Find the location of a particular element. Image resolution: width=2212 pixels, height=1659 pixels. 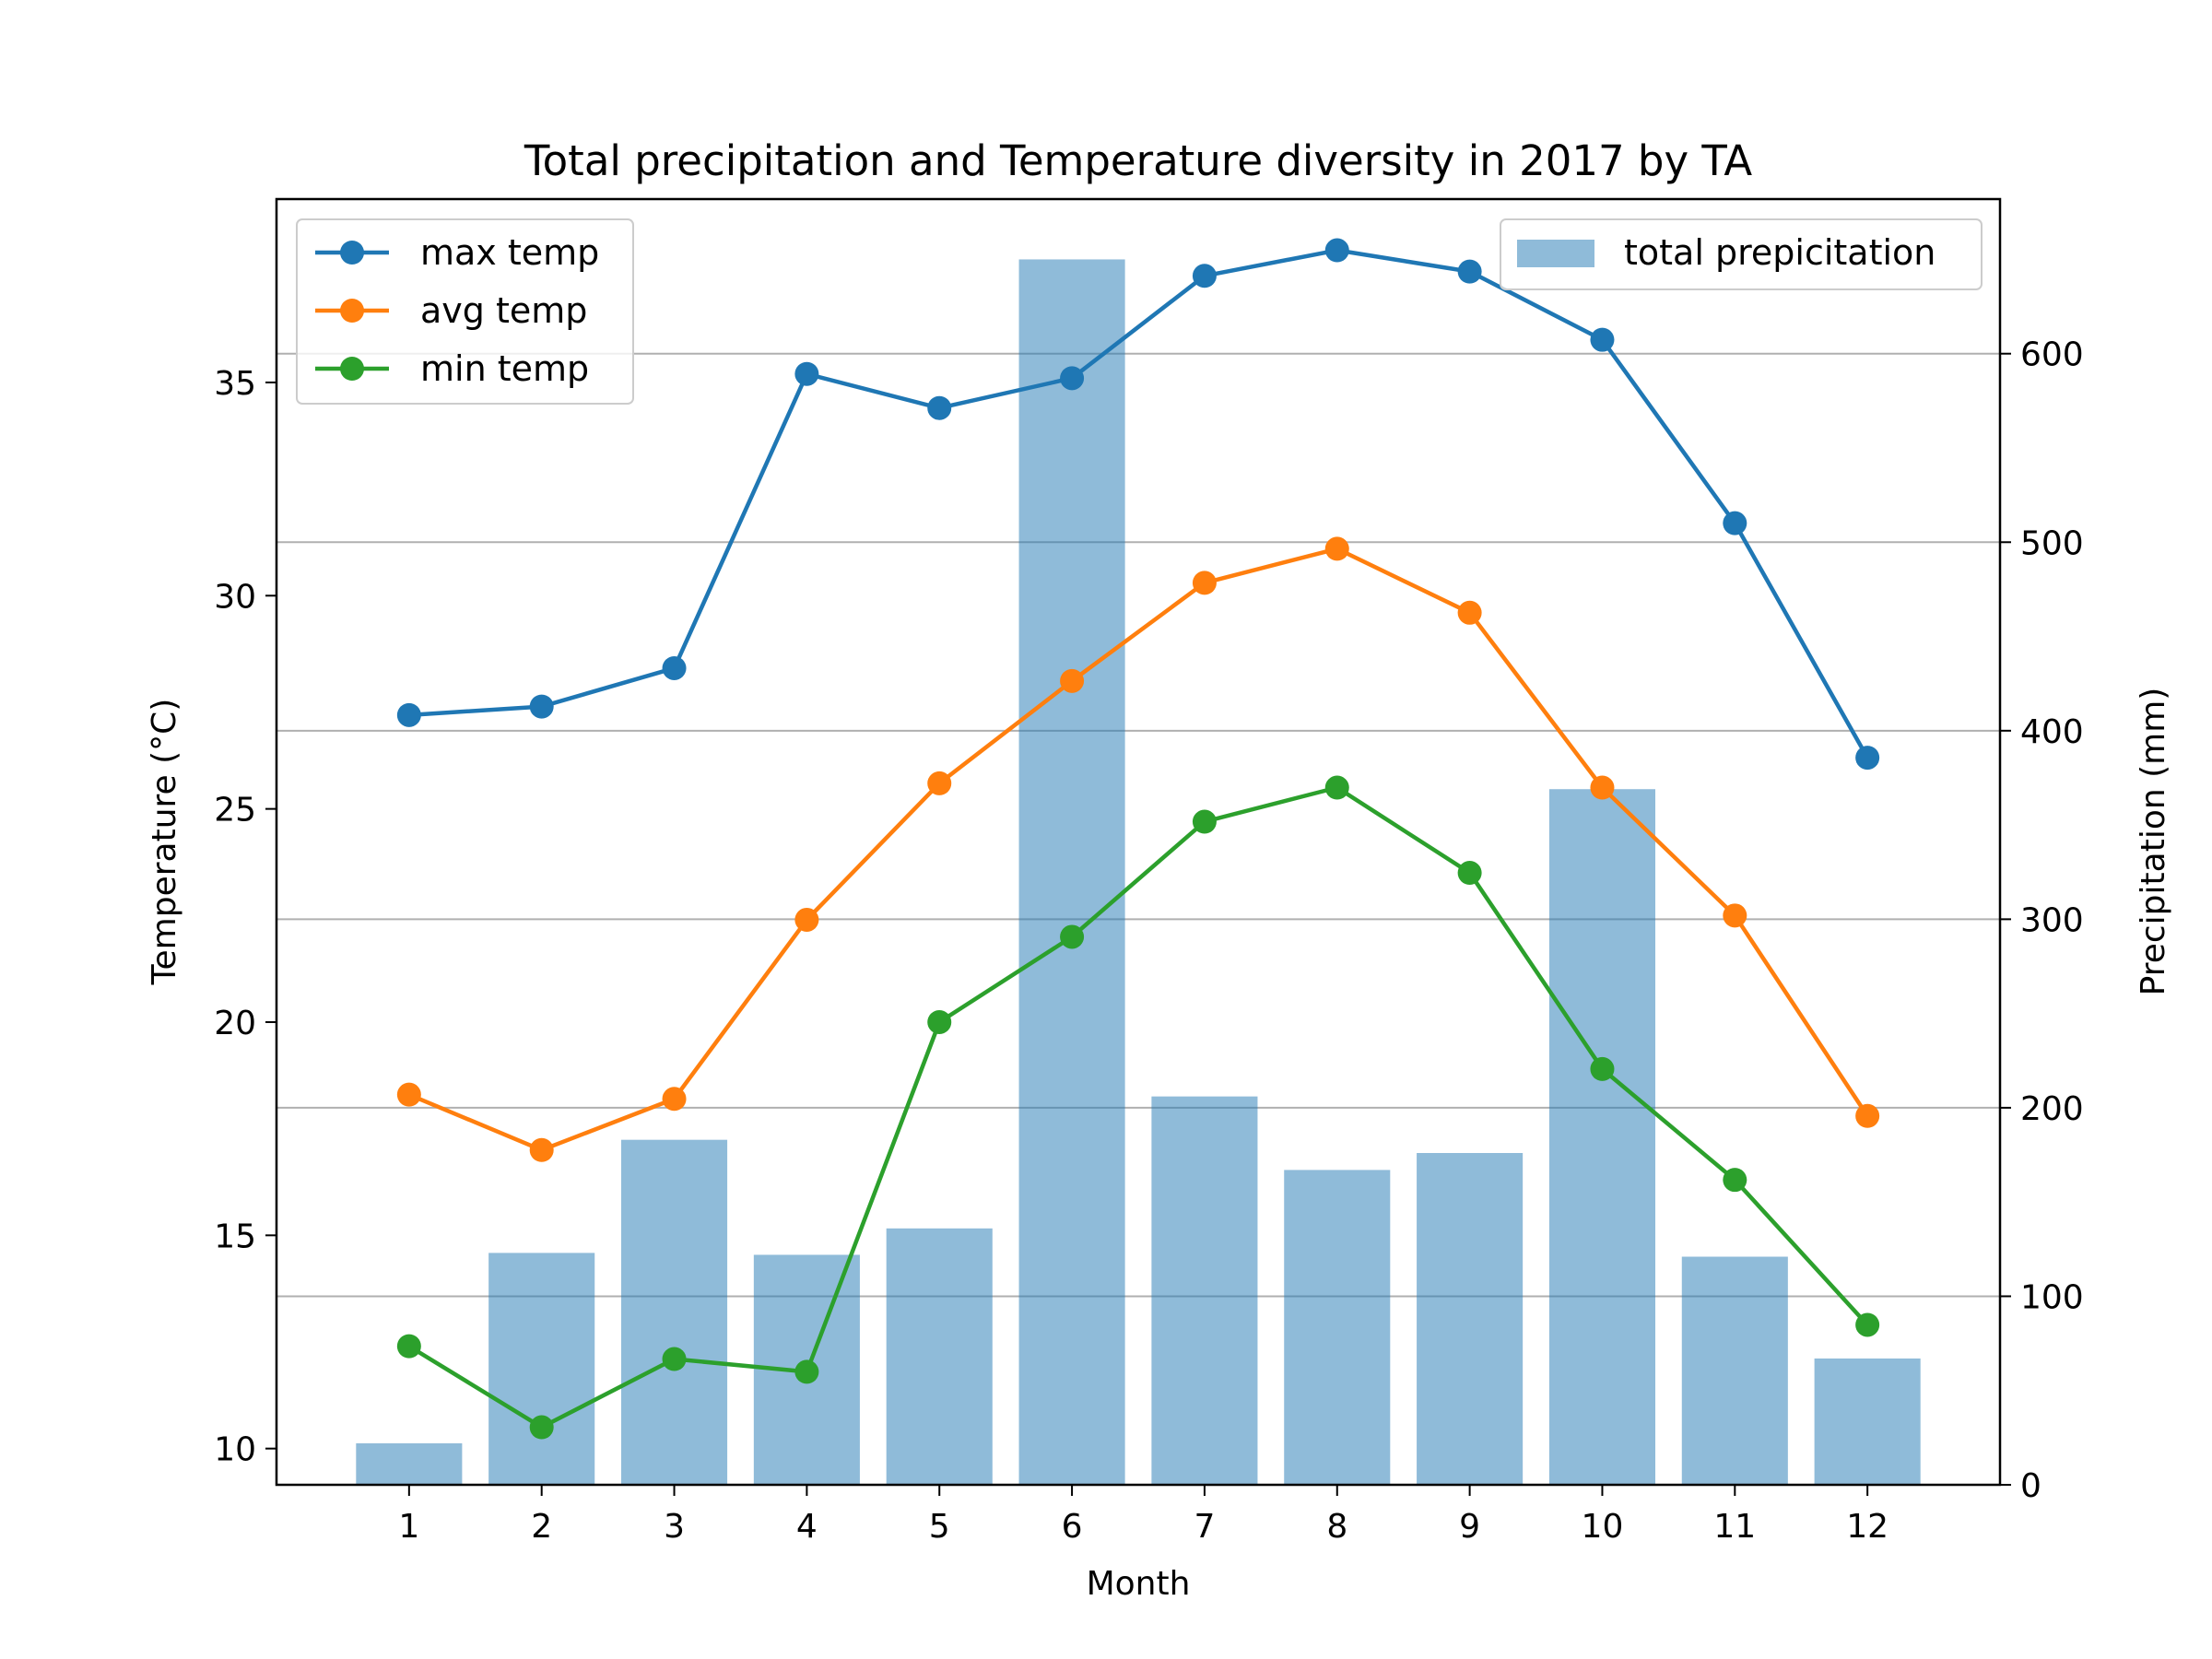

x-tick-label: 7 is located at coordinates (1204, 1527).